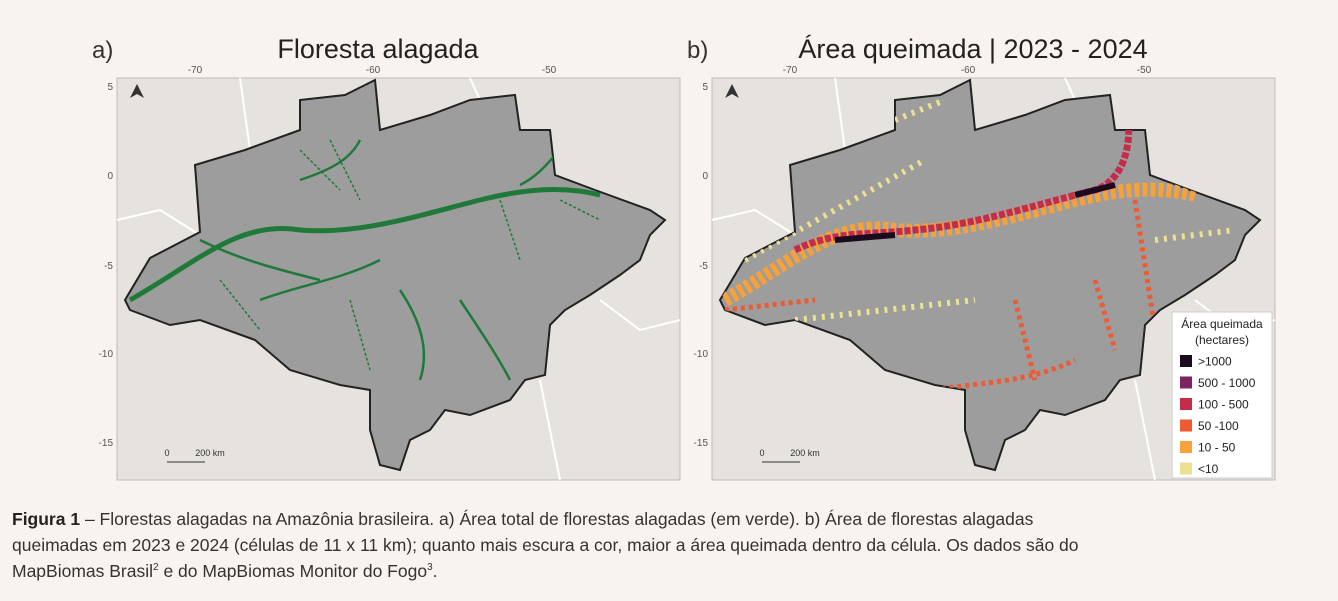 The width and height of the screenshot is (1338, 601). Describe the element at coordinates (1217, 448) in the screenshot. I see `legend-label: 10 - 50` at that location.